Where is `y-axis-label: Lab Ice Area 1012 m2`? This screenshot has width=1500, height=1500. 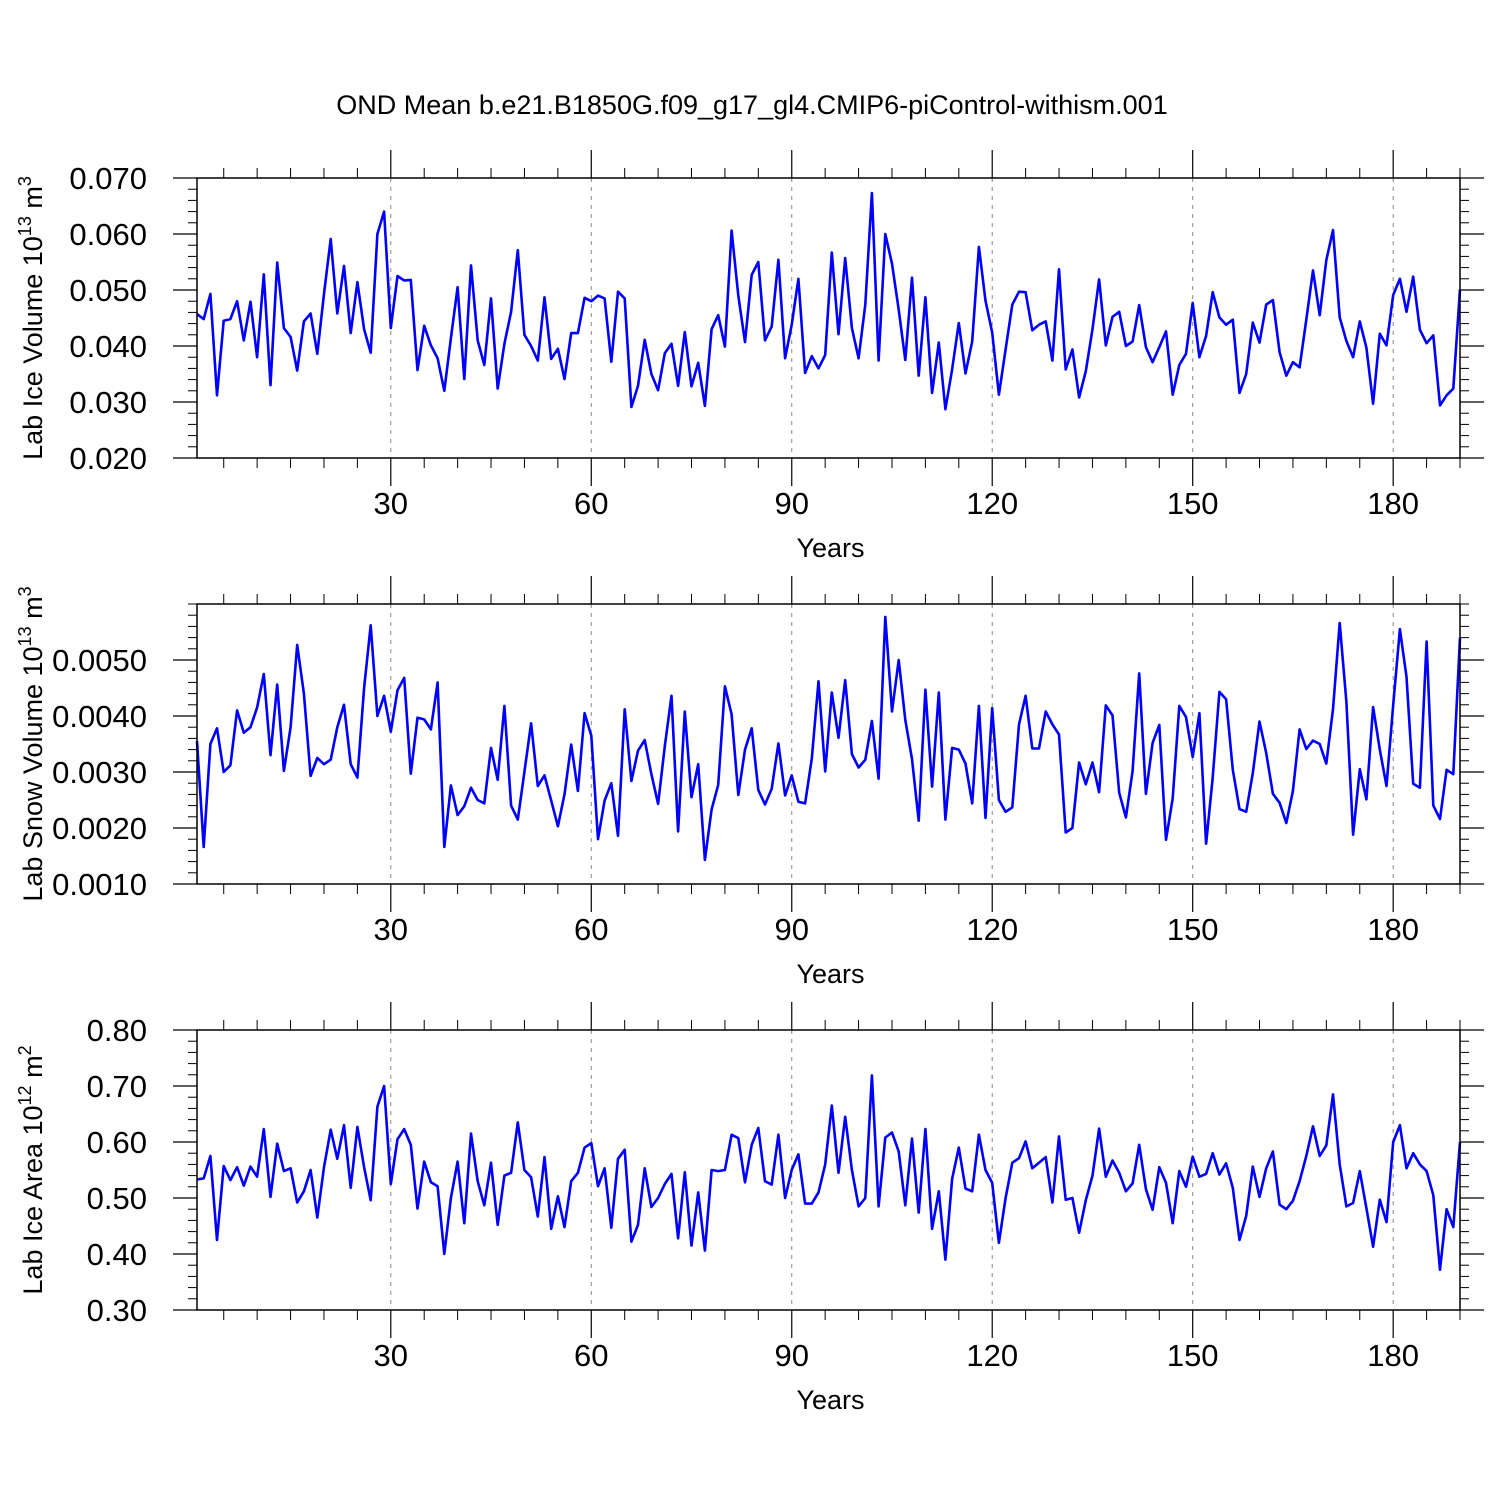 y-axis-label: Lab Ice Area 1012 m2 is located at coordinates (31, 1169).